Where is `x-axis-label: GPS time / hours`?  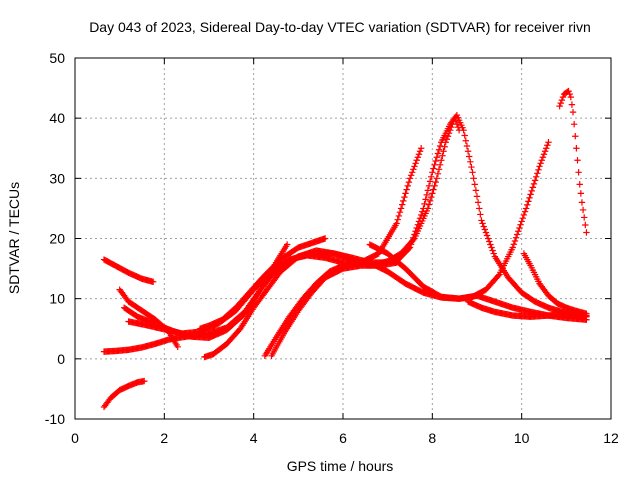 x-axis-label: GPS time / hours is located at coordinates (340, 466).